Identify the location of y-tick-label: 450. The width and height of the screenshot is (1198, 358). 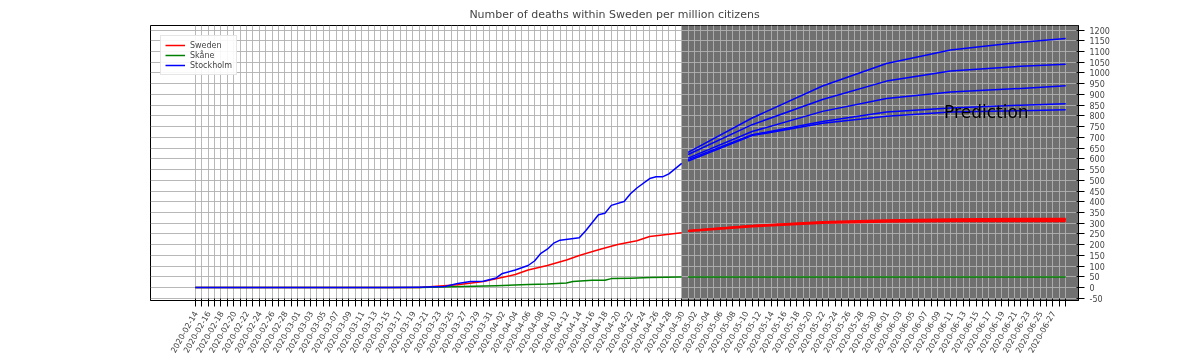
(1097, 192).